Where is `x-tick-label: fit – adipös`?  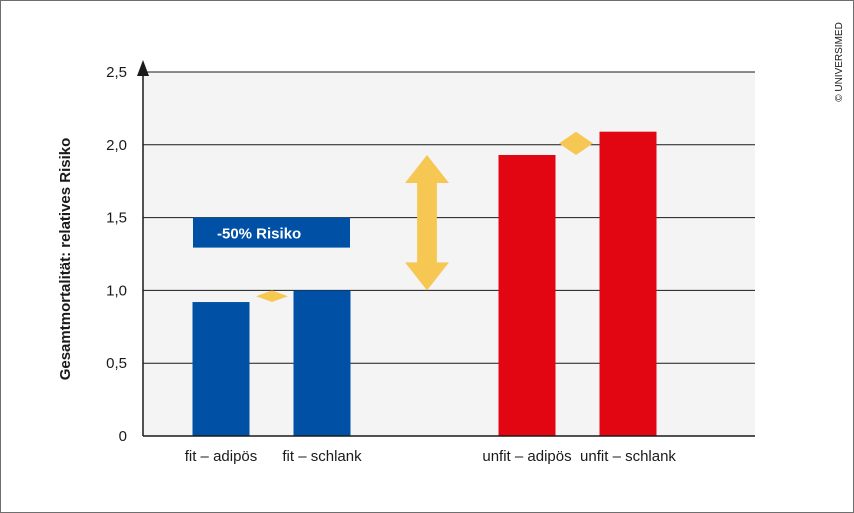 x-tick-label: fit – adipös is located at coordinates (221, 456).